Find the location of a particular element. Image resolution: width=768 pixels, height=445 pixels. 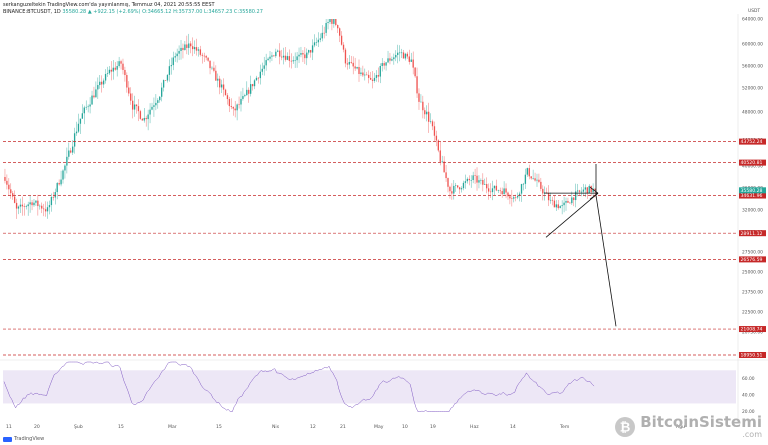

price-tick-label: 48000.00 is located at coordinates (752, 113).